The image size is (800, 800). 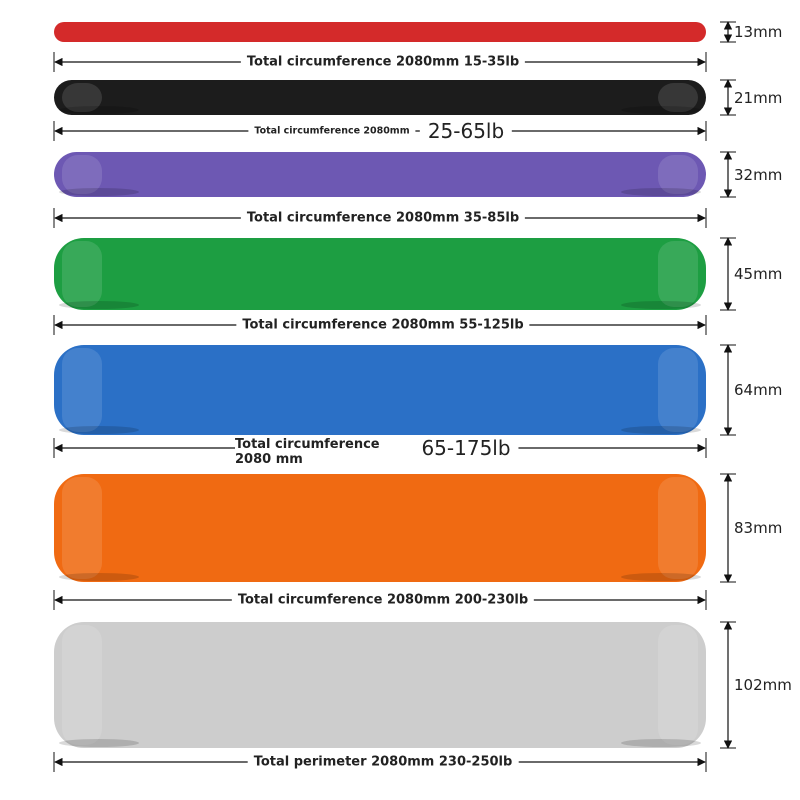 I want to click on circumference-label: Total circumference 2080mm 200-230lb, so click(x=383, y=600).